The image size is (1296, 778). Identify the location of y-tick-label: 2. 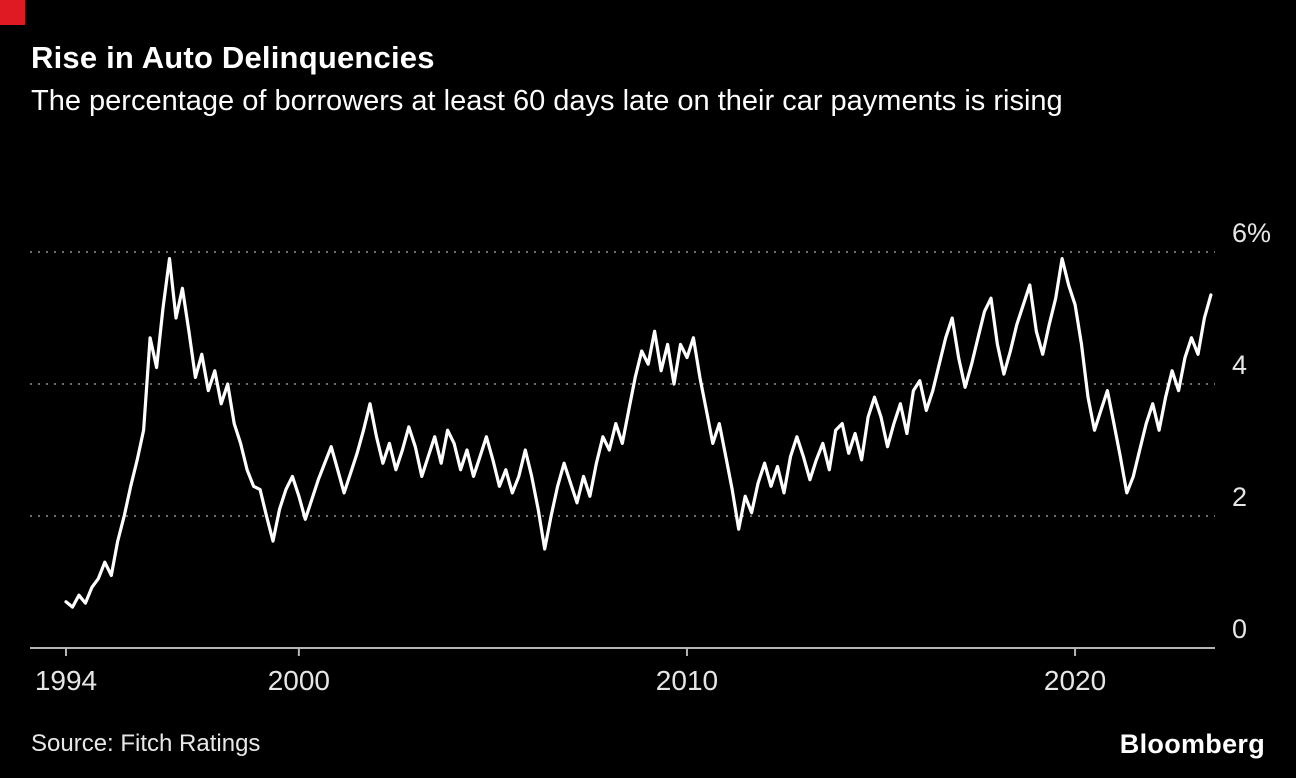
(1239, 497).